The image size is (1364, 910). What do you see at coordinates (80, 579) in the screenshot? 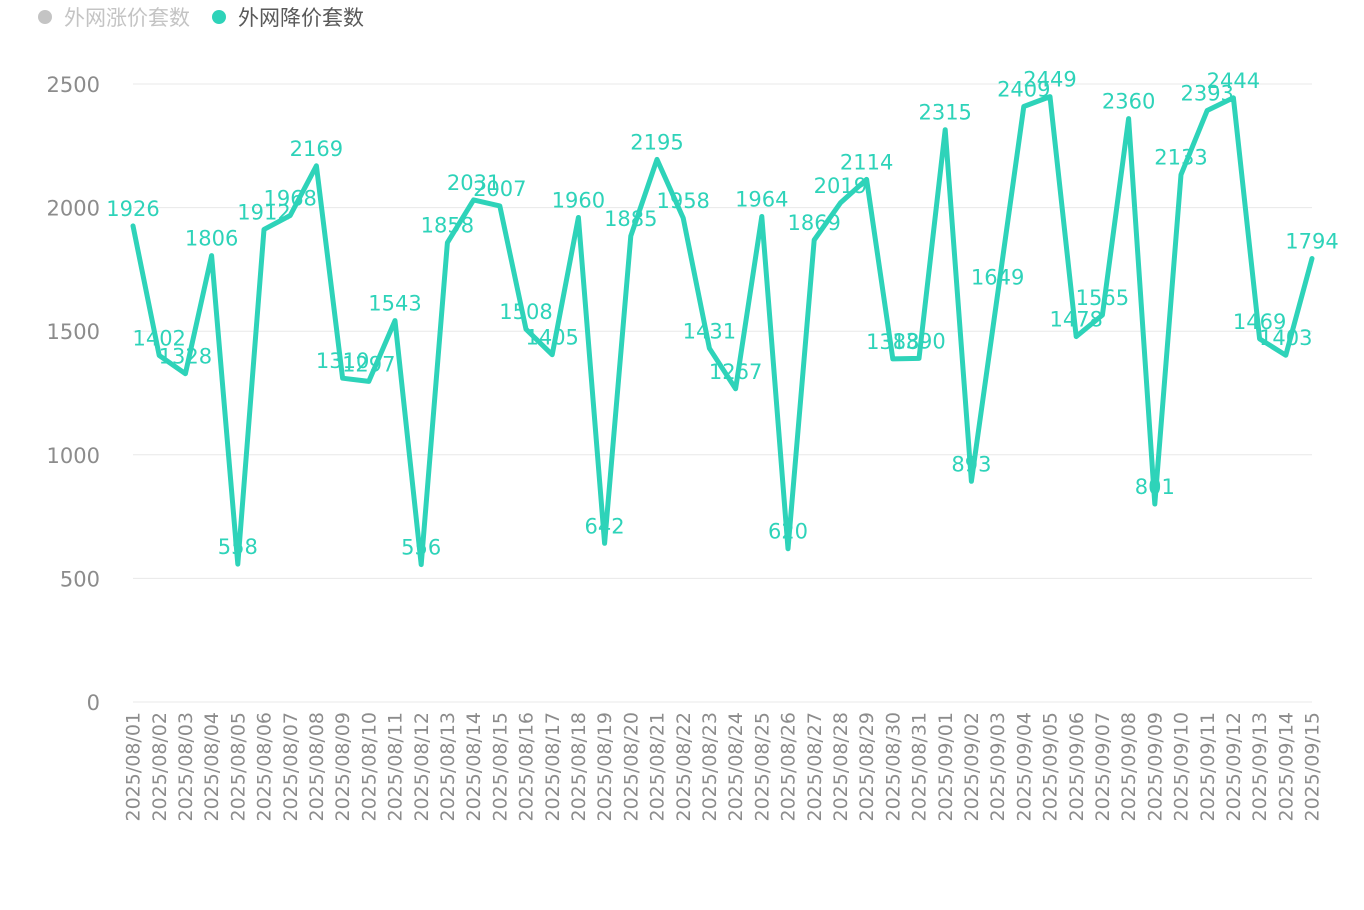
I see `y-tick-label: 500` at bounding box center [80, 579].